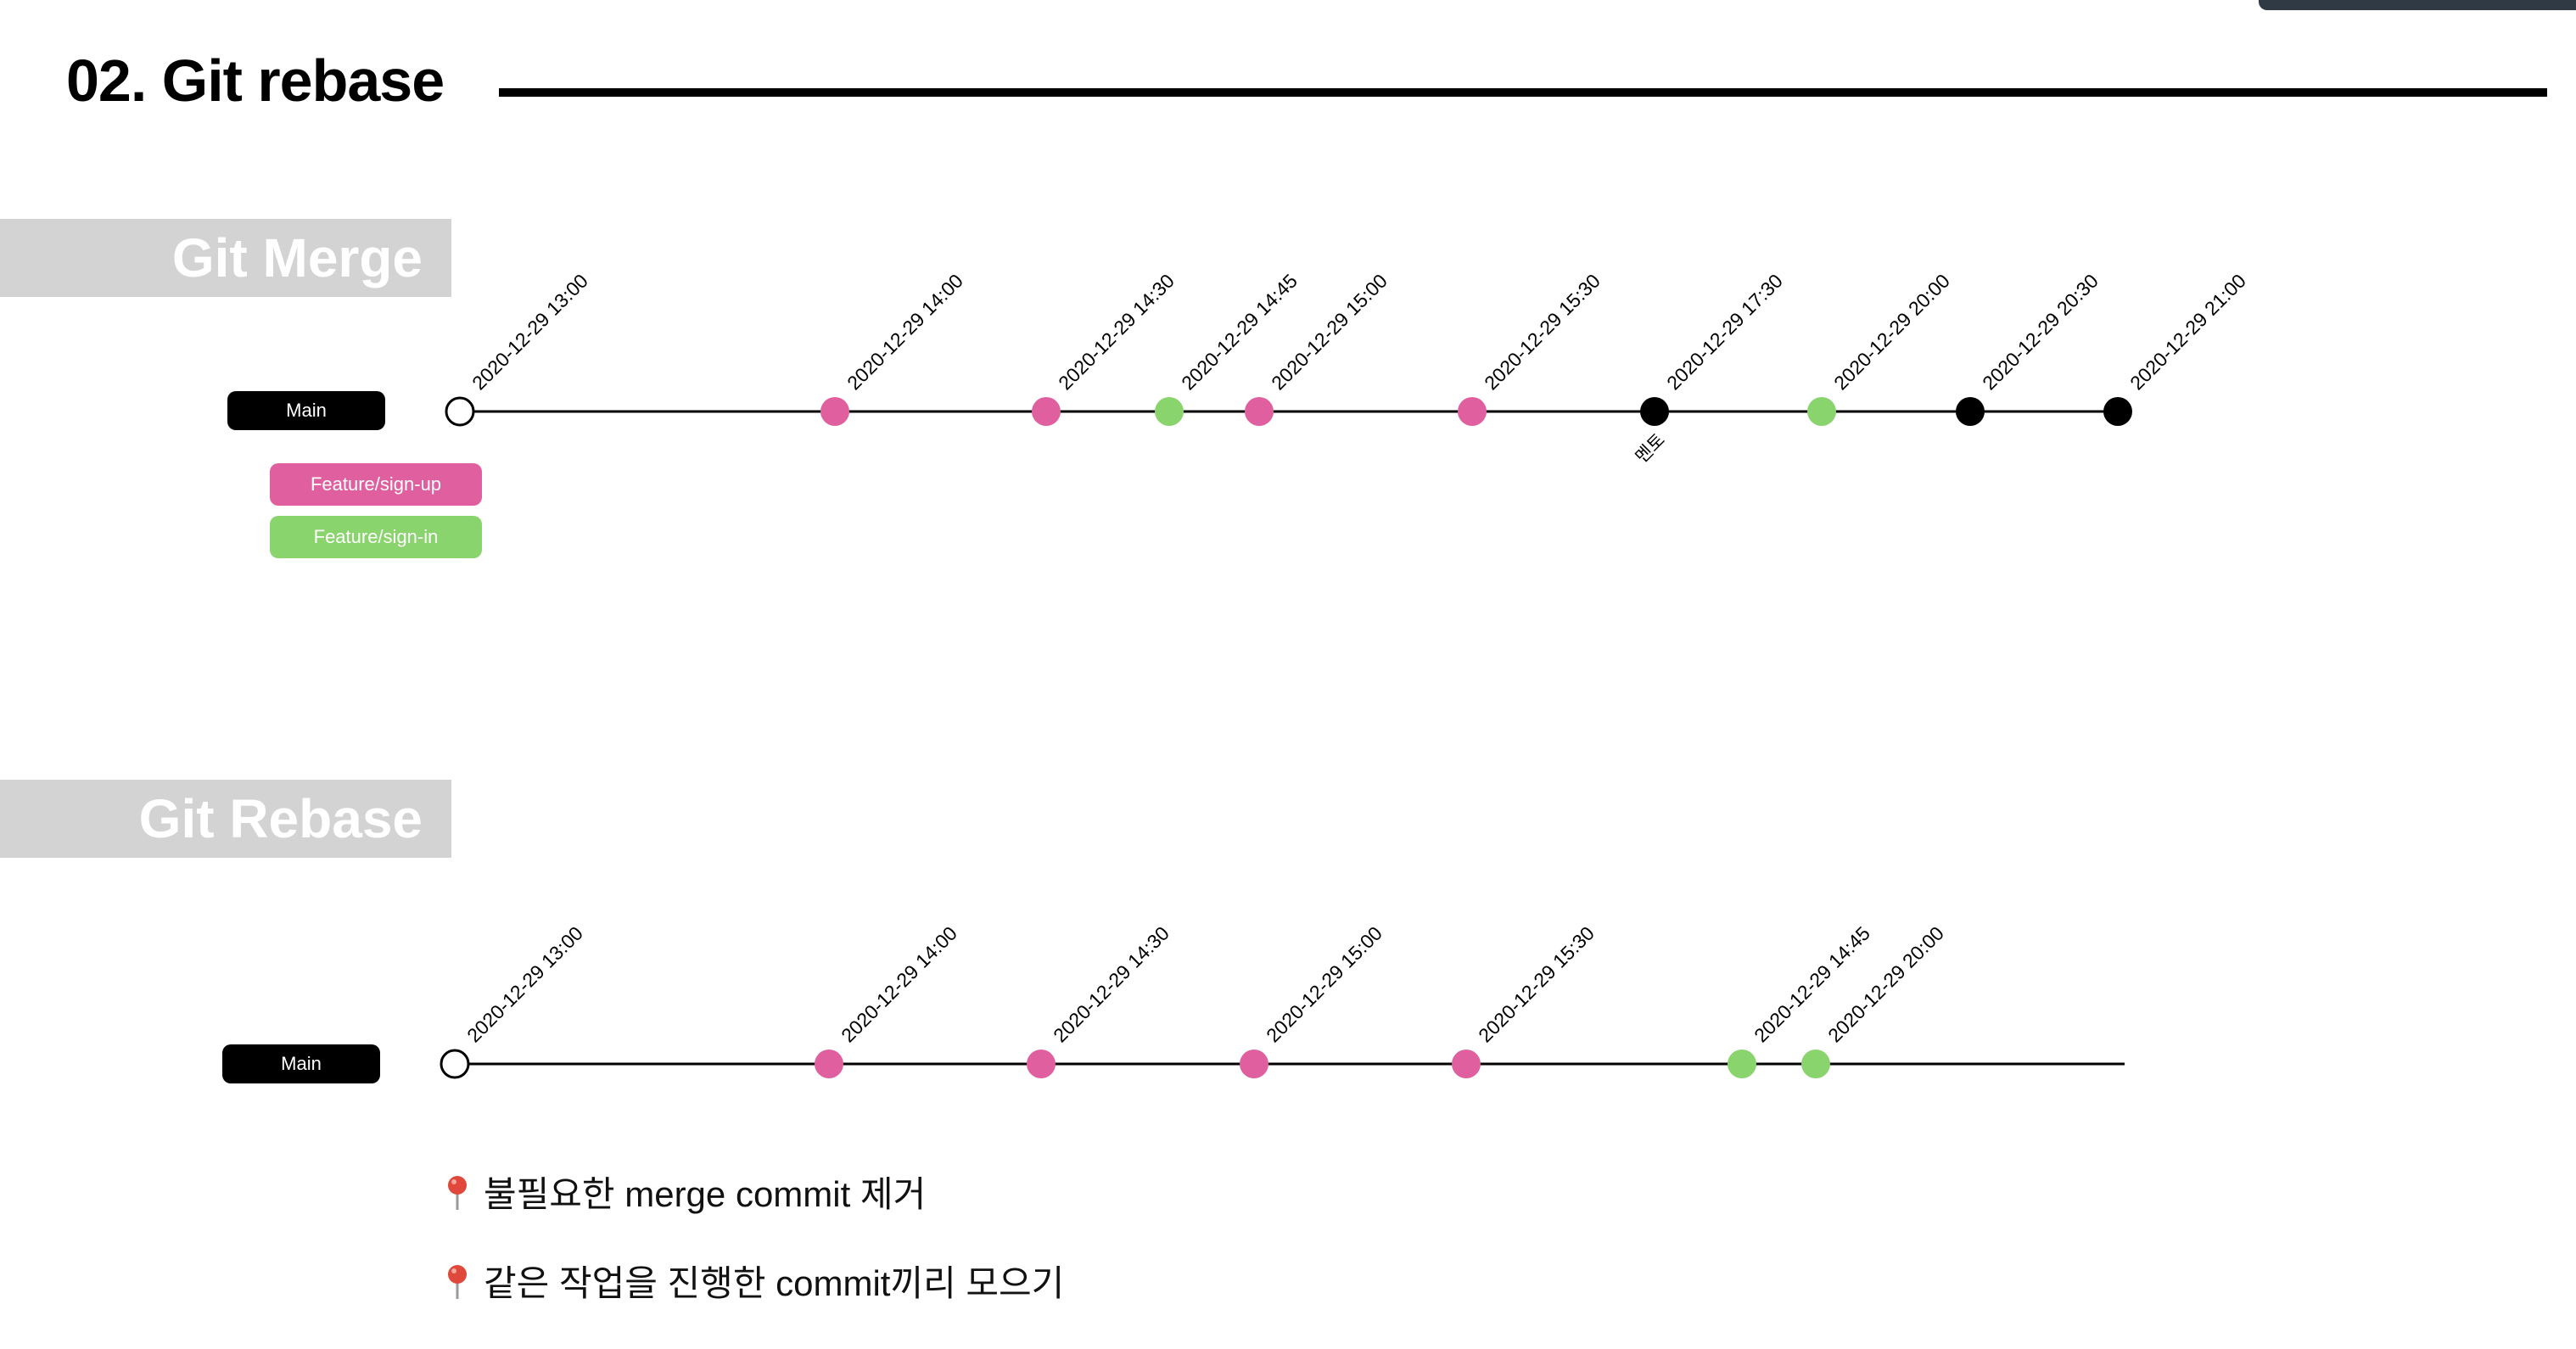 This screenshot has width=2576, height=1349. What do you see at coordinates (2040, 333) in the screenshot?
I see `commit-timestamp-label: 2020-12-29 20:30` at bounding box center [2040, 333].